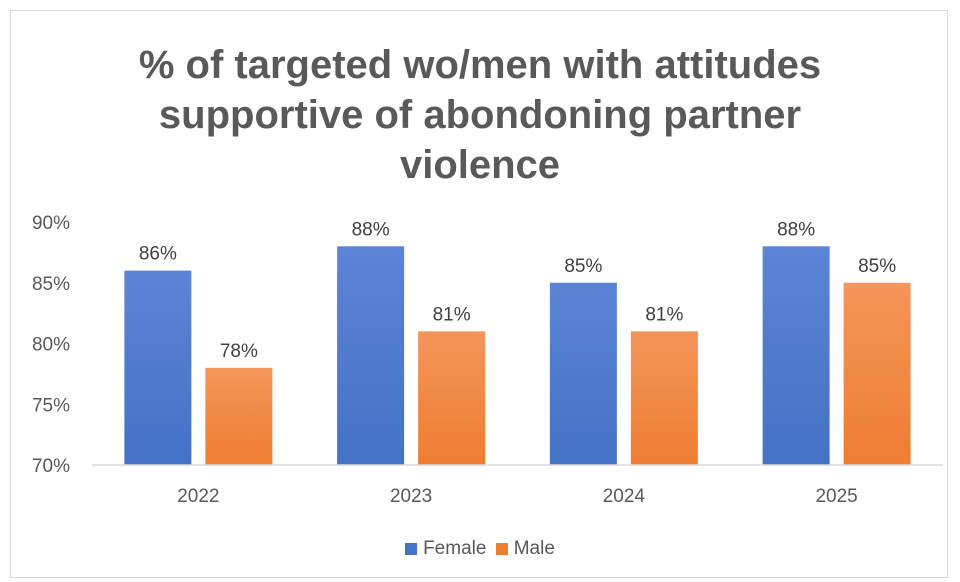  I want to click on x-tick-label: 2025, so click(836, 496).